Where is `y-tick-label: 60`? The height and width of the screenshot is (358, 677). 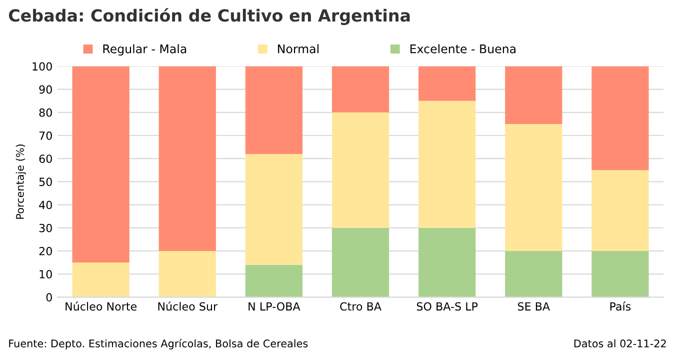
y-tick-label: 60 is located at coordinates (45, 158).